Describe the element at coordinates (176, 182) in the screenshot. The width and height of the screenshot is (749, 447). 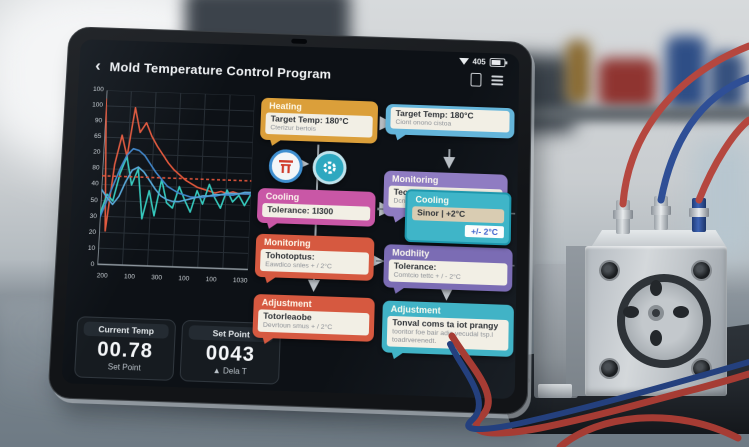
I see `chart-plot-area` at that location.